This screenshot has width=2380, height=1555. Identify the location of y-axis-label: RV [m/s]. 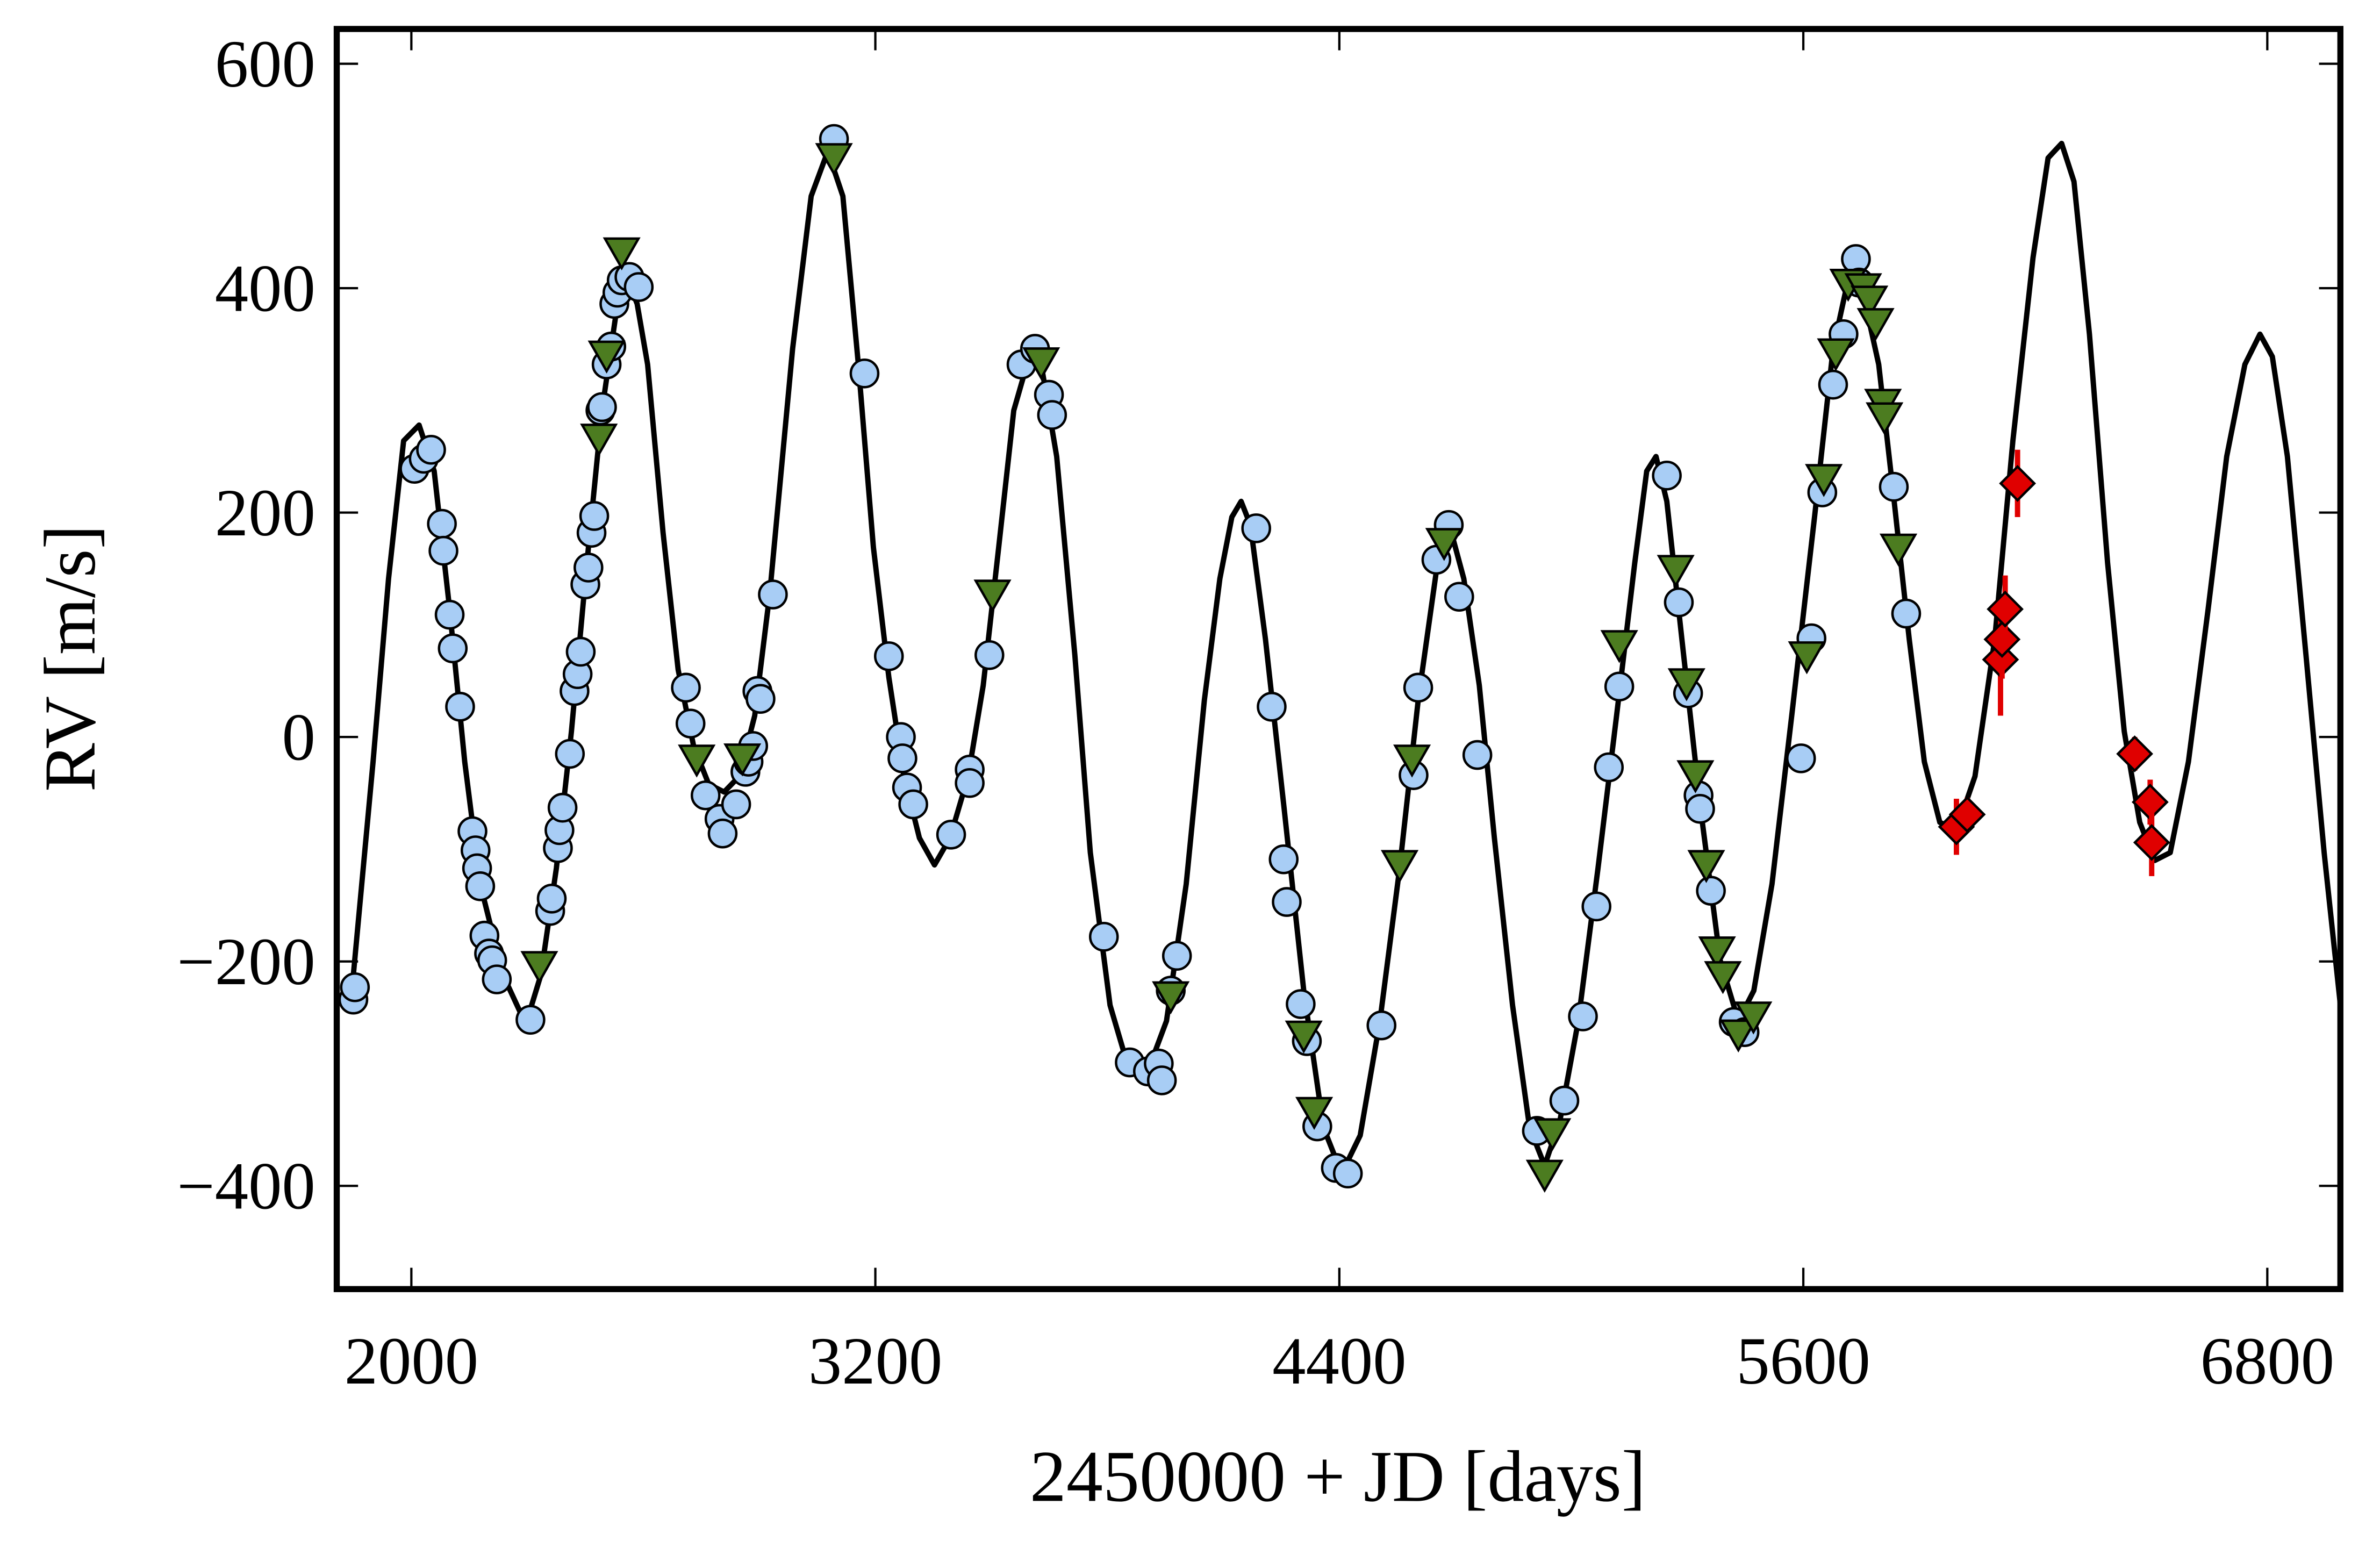
(70, 658).